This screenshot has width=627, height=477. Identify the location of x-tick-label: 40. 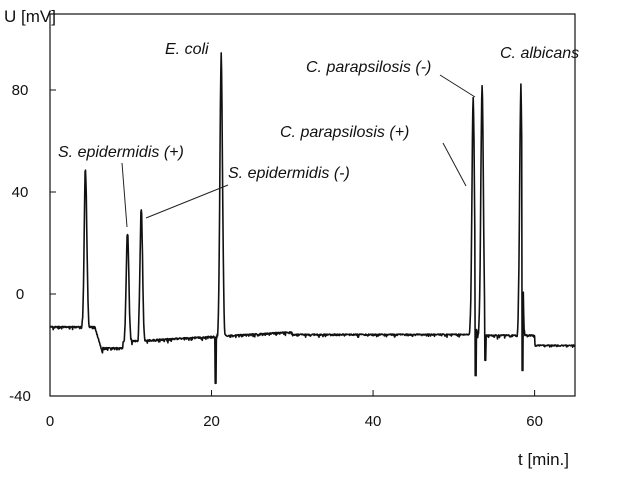
(373, 421).